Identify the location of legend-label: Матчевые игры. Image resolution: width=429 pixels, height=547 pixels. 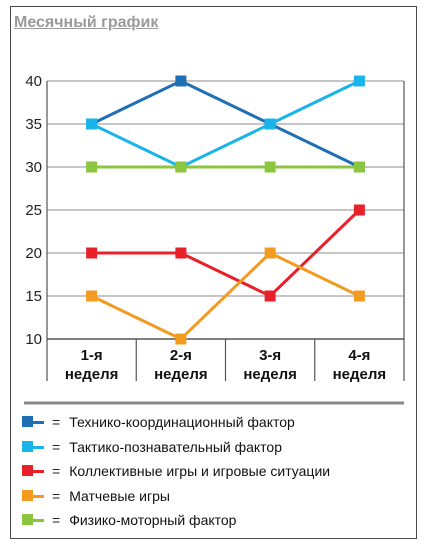
(119, 495).